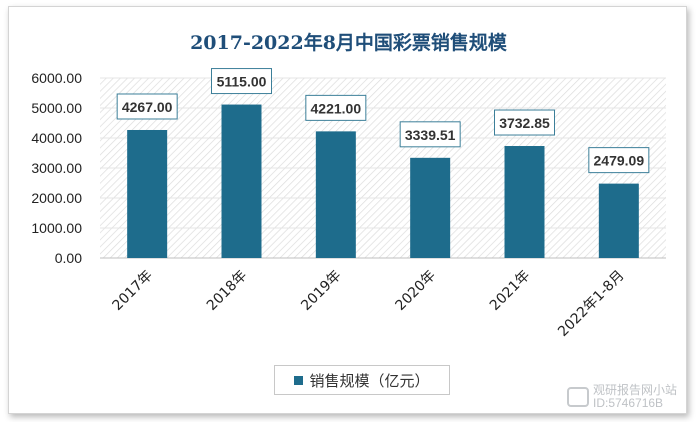  I want to click on data-label: 4267.00, so click(147, 107).